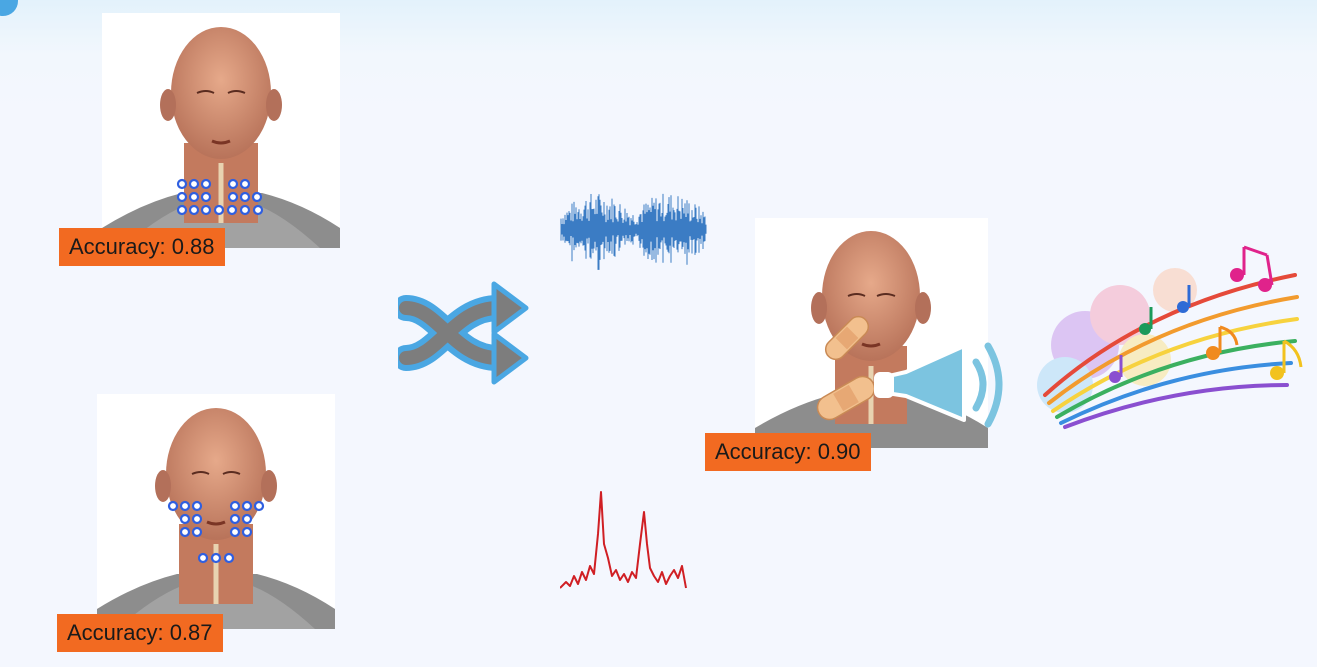  I want to click on emg-waveform, so click(633, 231).